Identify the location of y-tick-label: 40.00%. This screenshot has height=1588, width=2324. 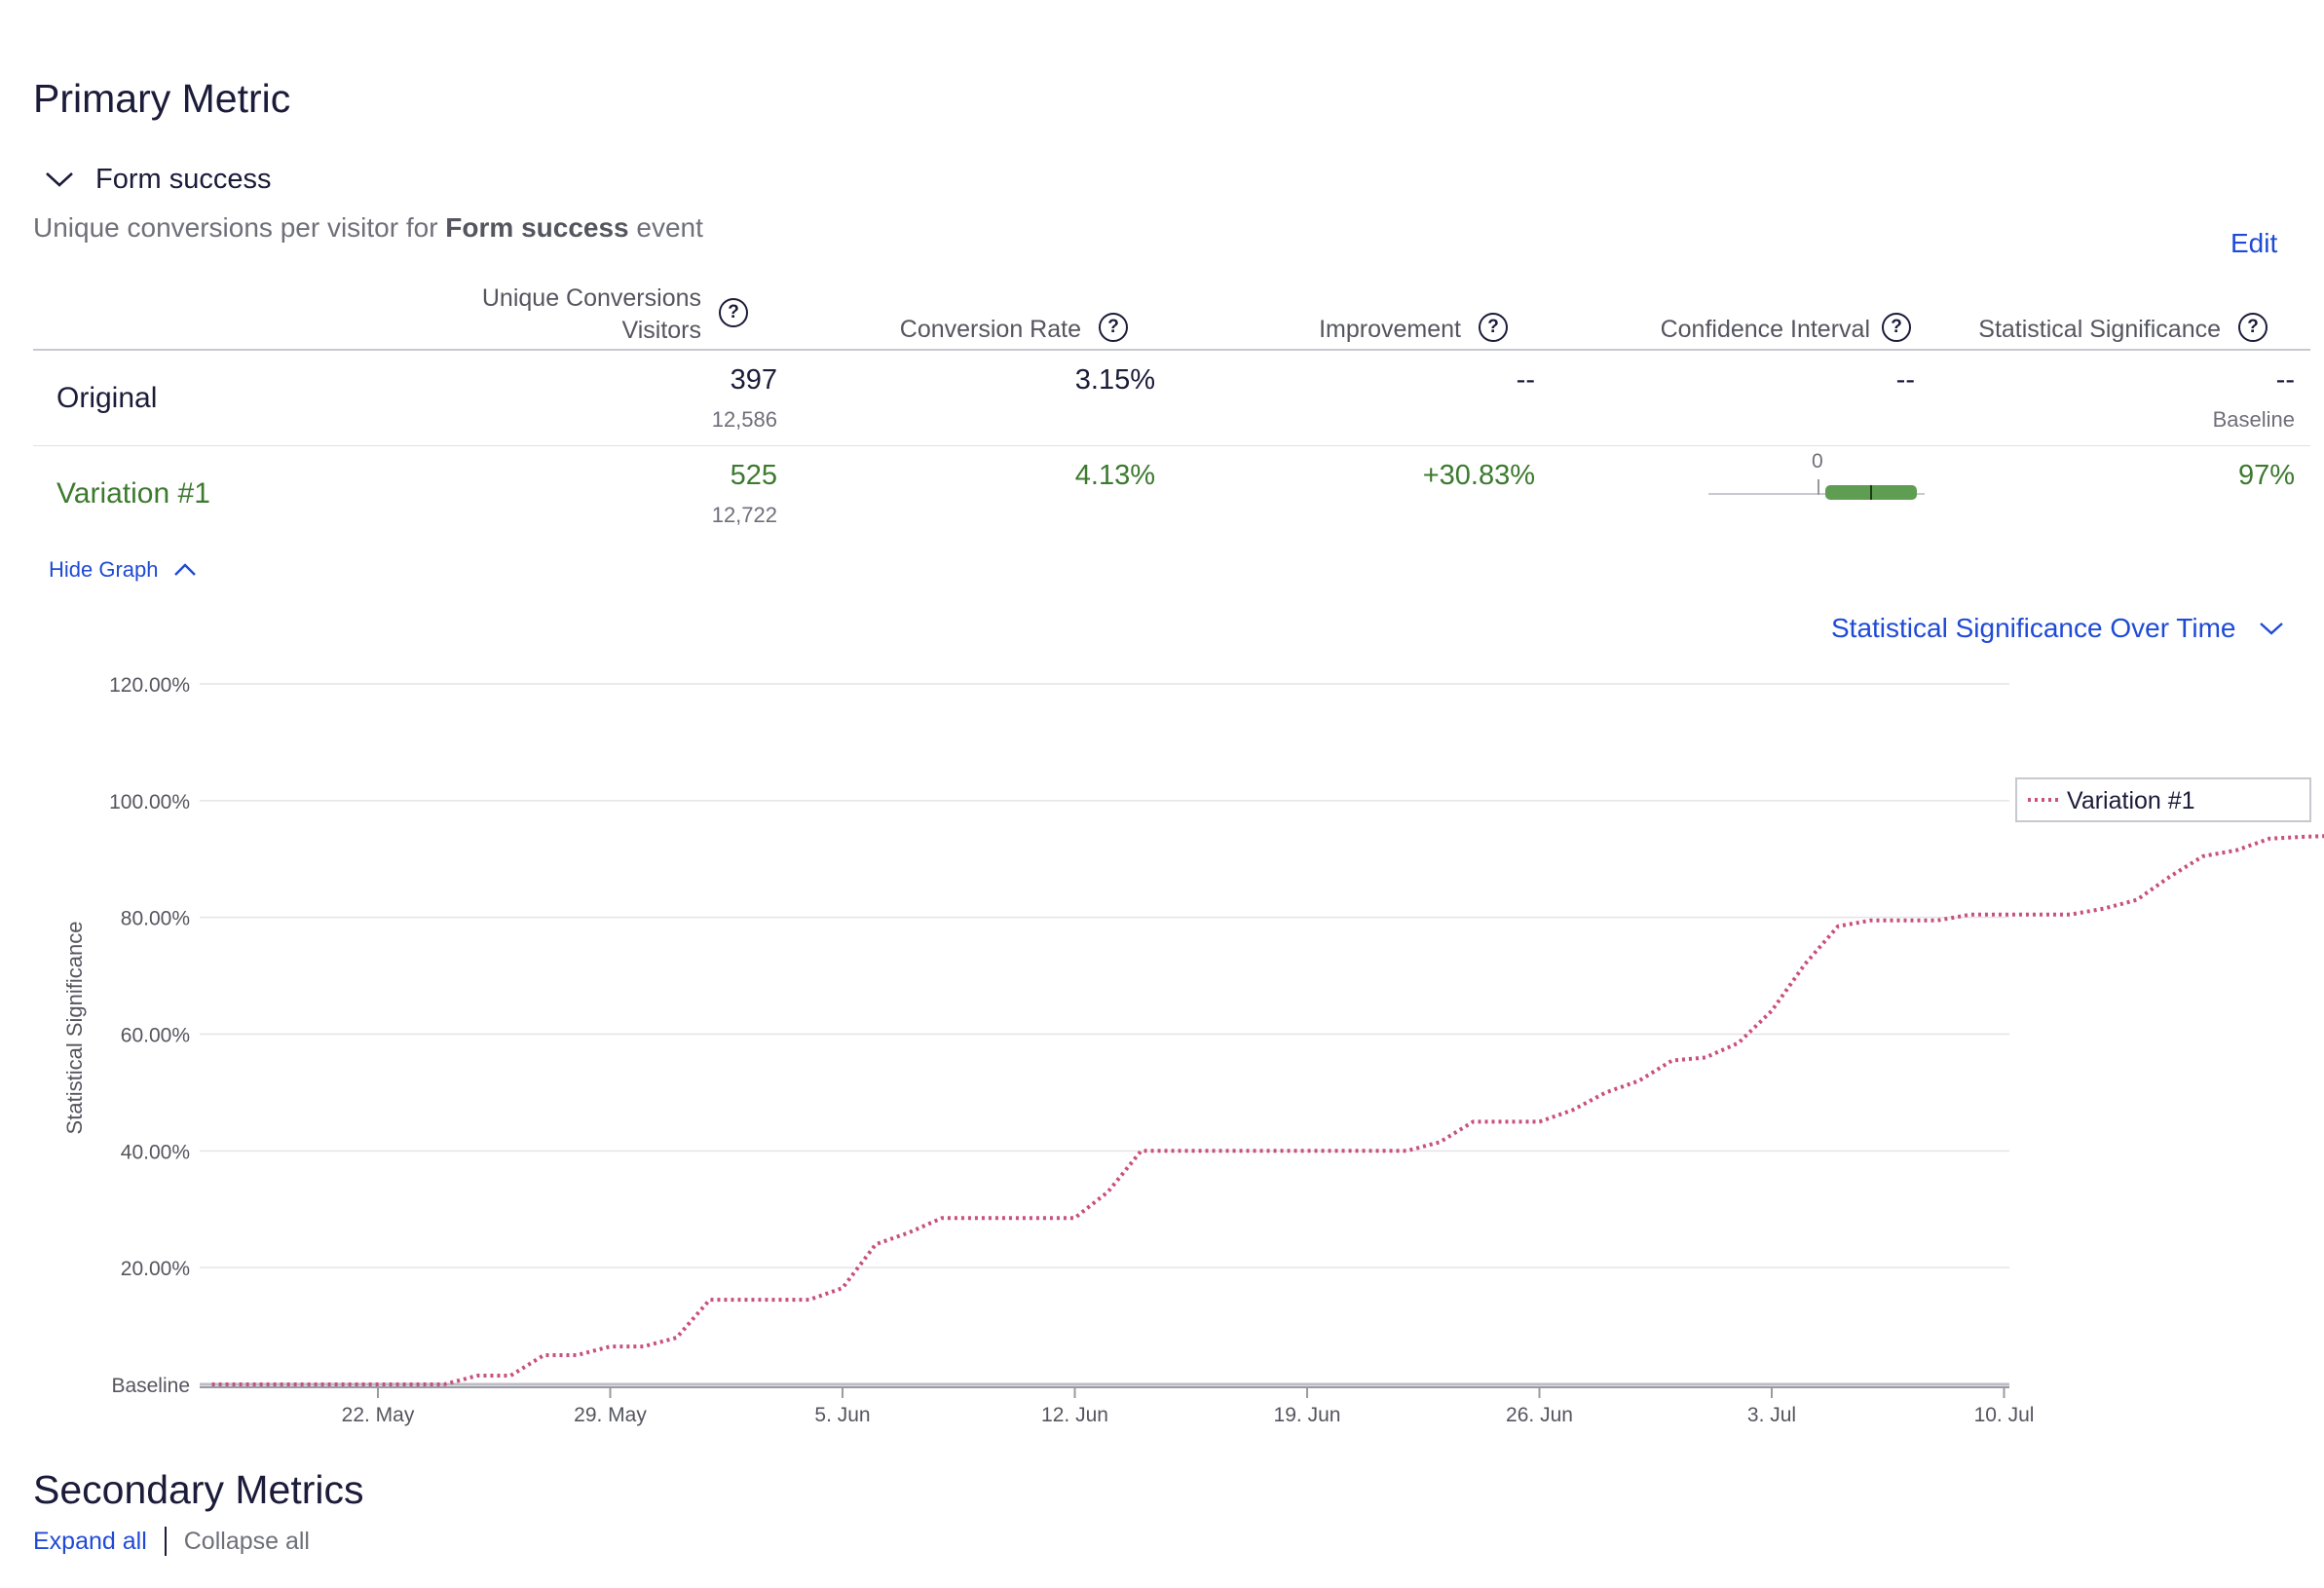
(155, 1152).